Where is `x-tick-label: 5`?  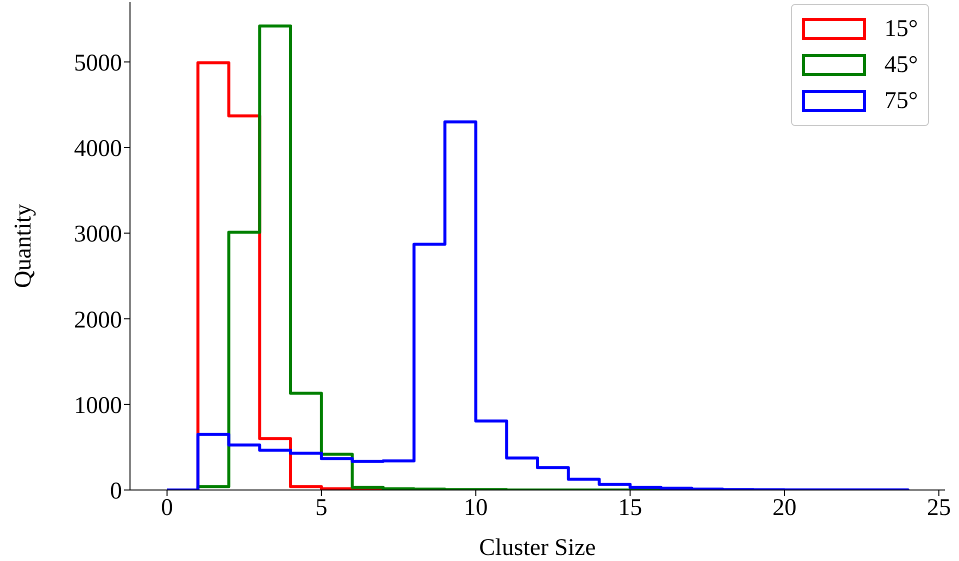
x-tick-label: 5 is located at coordinates (321, 508).